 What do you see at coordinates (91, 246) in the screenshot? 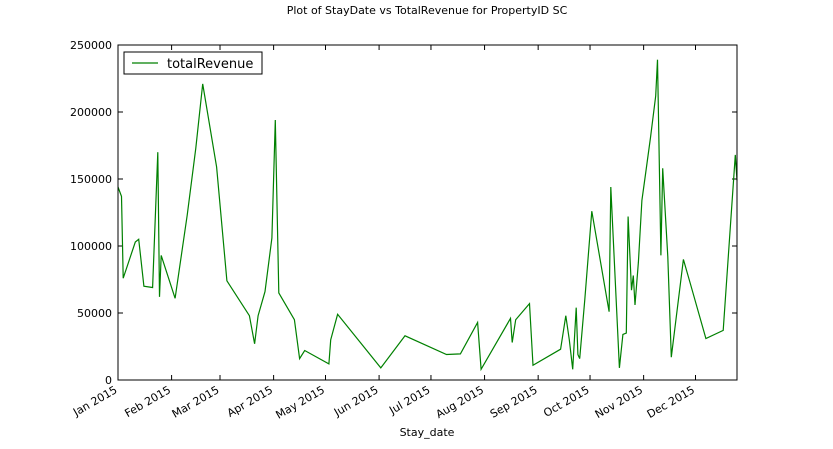
I see `y-tick-label: 100000` at bounding box center [91, 246].